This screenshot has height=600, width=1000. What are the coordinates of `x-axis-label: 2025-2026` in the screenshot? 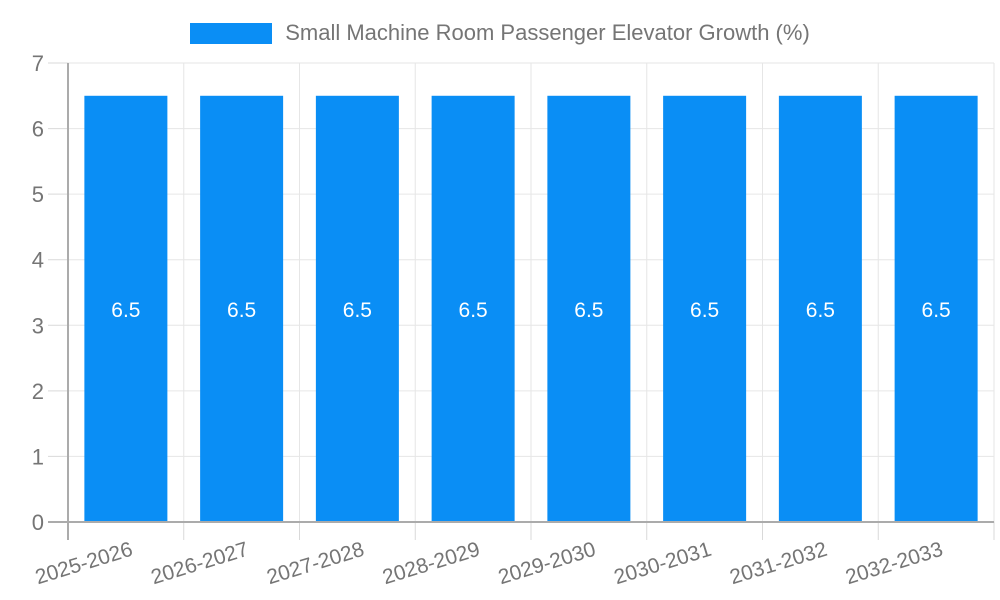 It's located at (84, 563).